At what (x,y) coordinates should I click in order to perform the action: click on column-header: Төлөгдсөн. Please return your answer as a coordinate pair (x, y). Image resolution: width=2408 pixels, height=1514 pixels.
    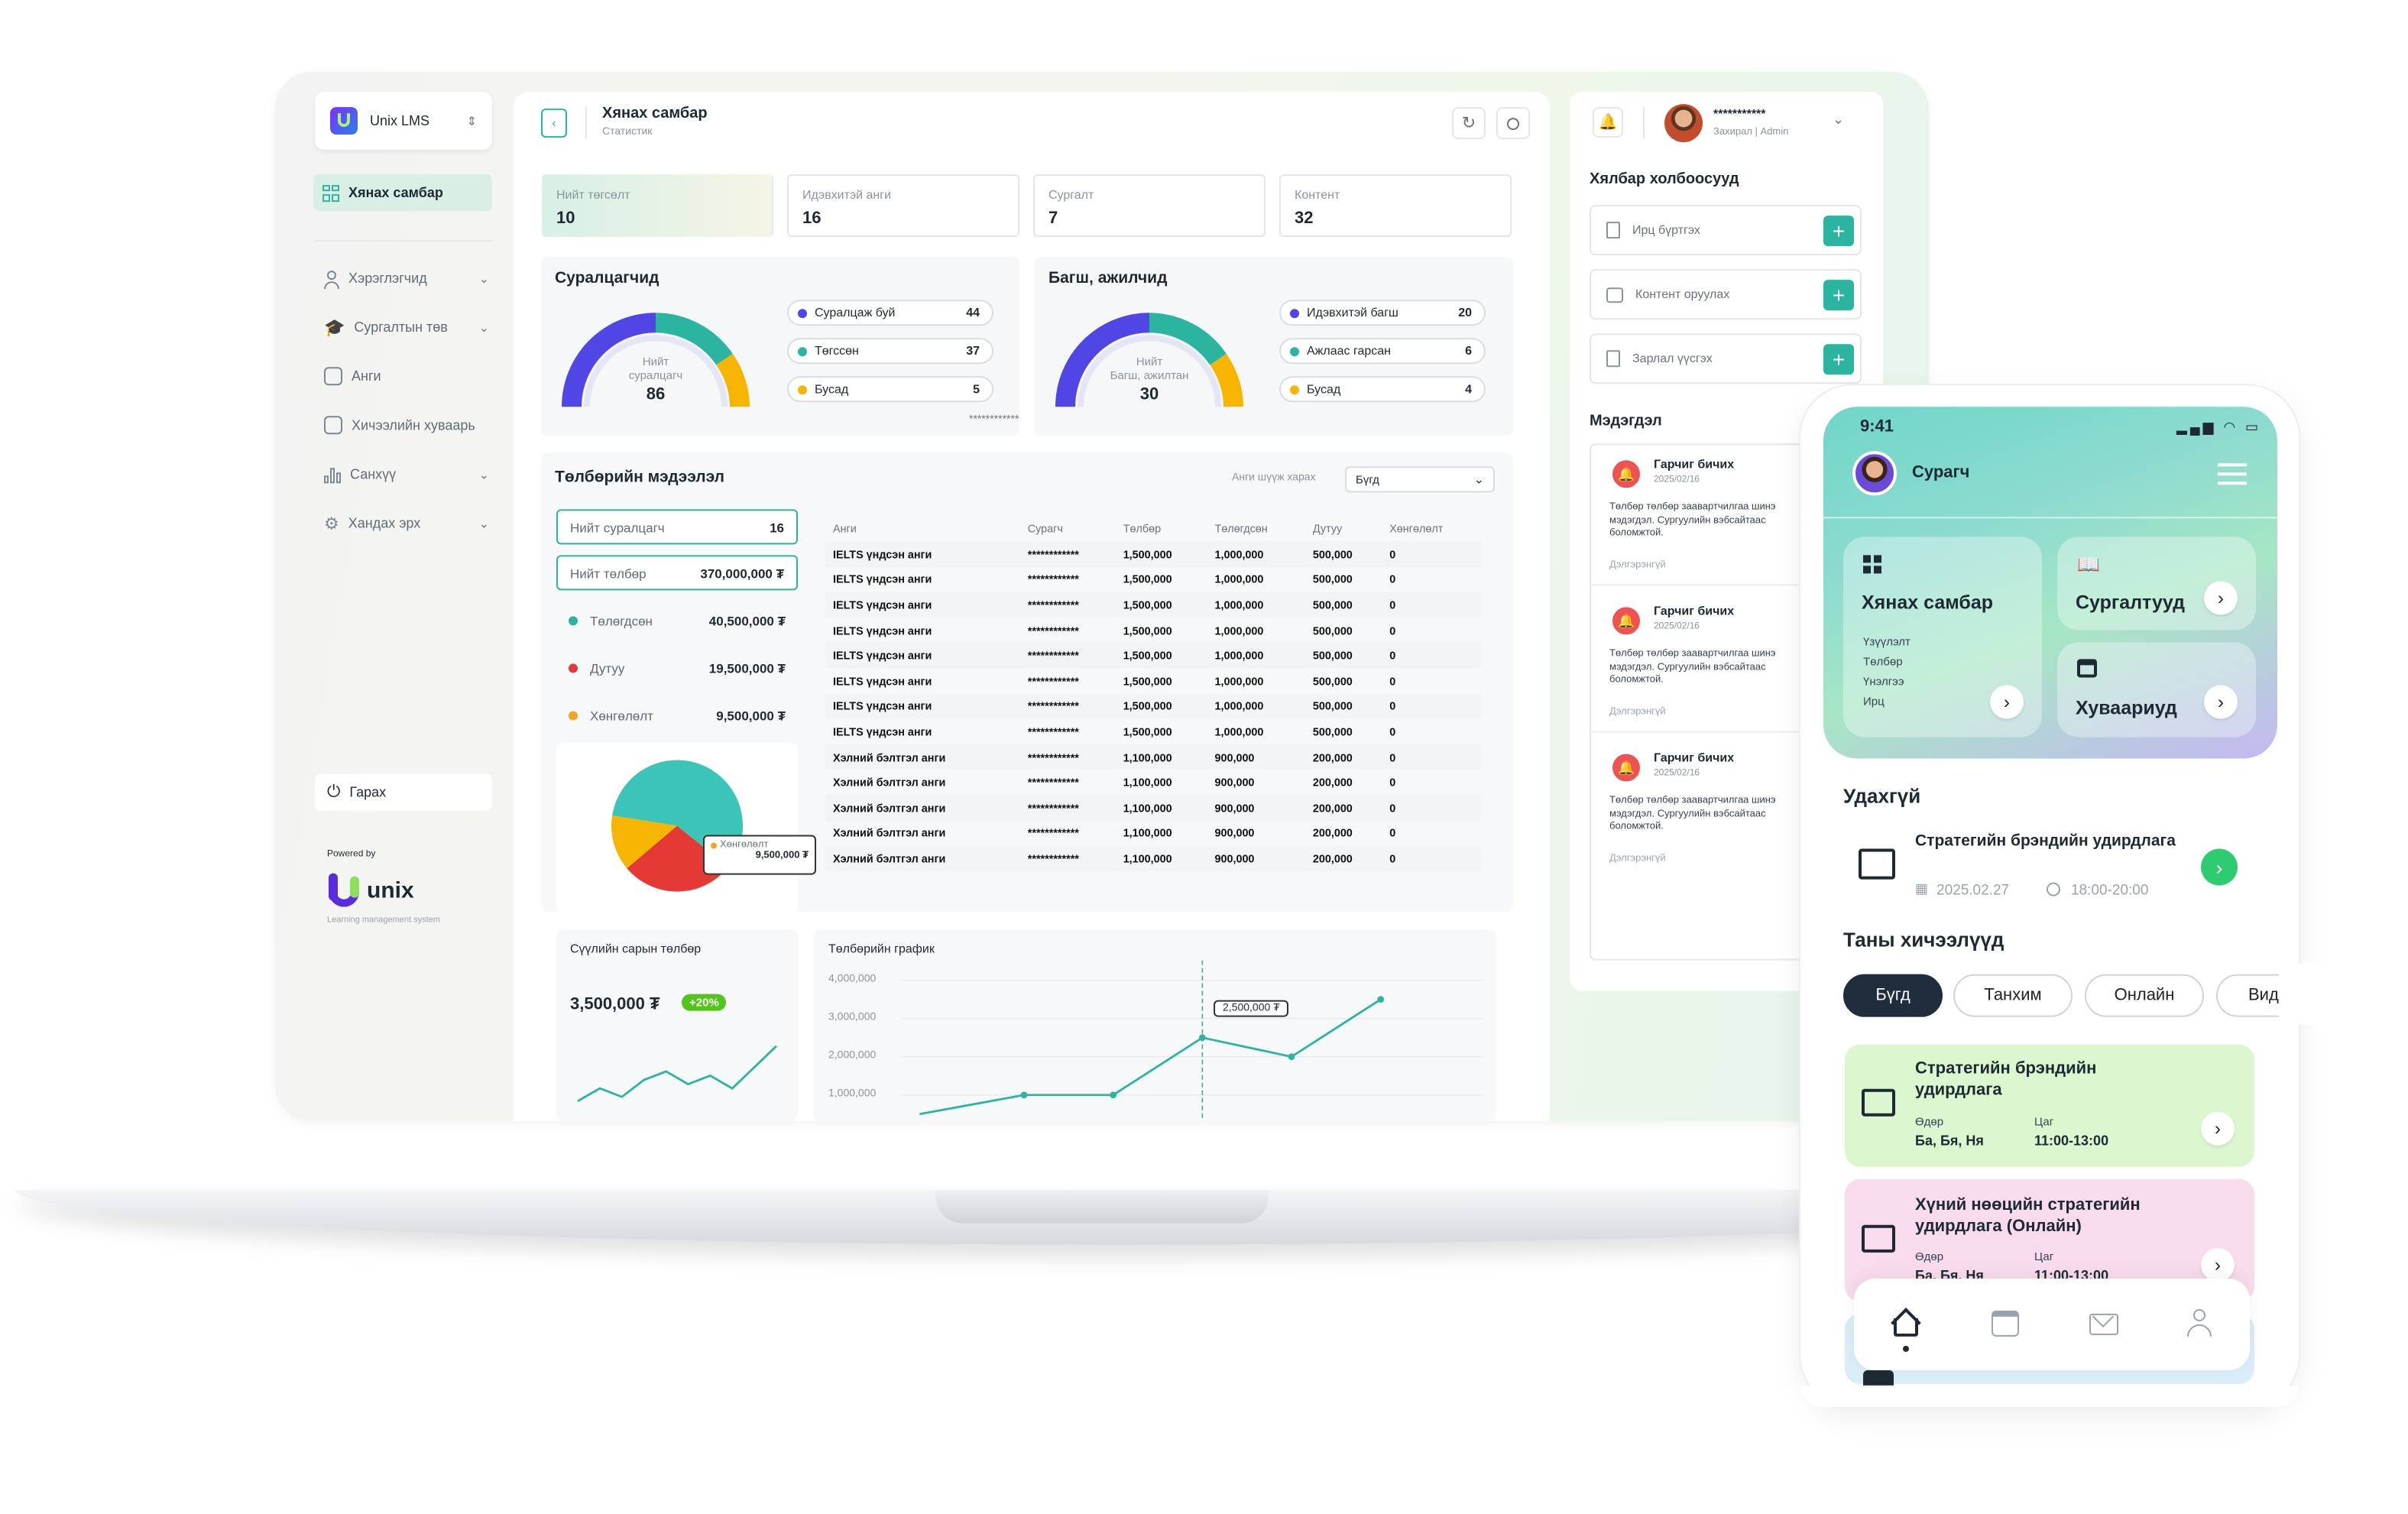
    Looking at the image, I should click on (1241, 527).